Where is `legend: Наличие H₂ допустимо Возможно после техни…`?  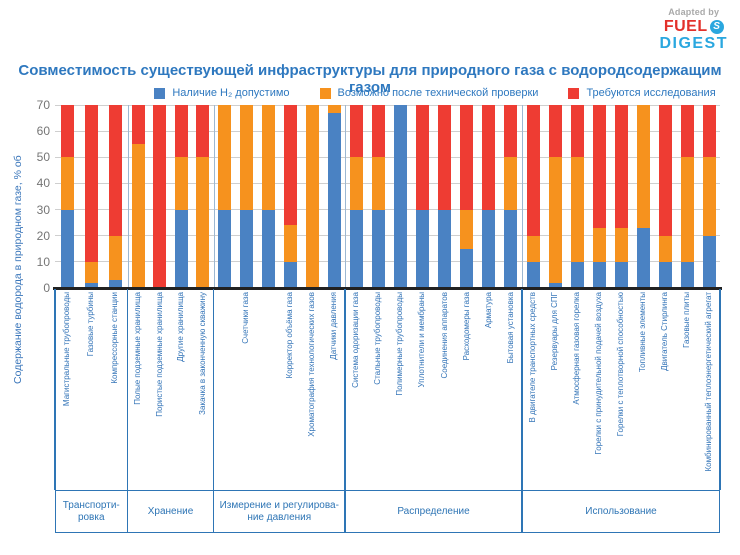
legend: Наличие H₂ допустимо Возможно после техни… is located at coordinates (435, 93).